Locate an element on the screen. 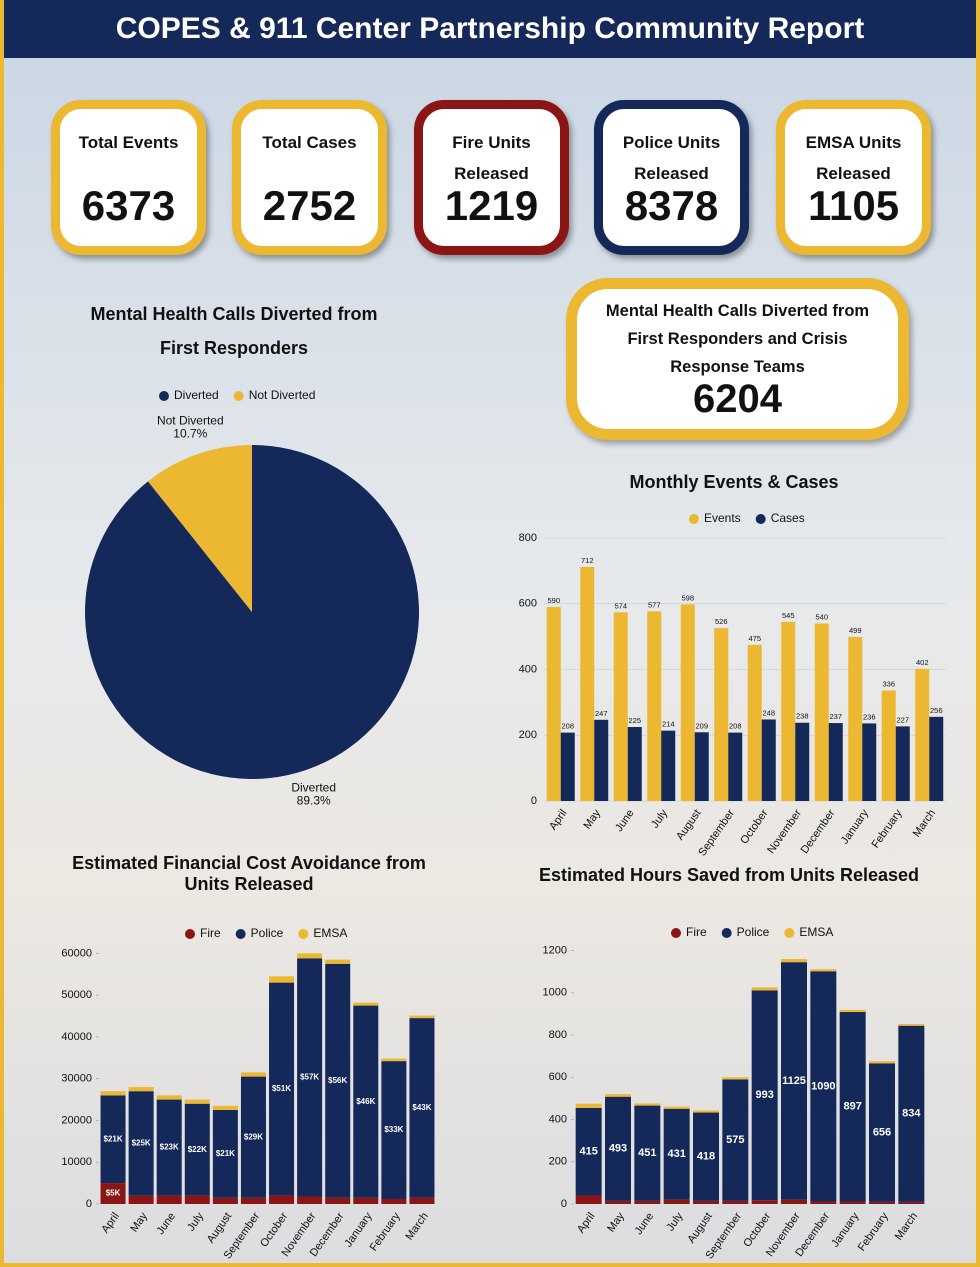 The width and height of the screenshot is (980, 1267). y-tick-label: 10000 is located at coordinates (76, 1162).